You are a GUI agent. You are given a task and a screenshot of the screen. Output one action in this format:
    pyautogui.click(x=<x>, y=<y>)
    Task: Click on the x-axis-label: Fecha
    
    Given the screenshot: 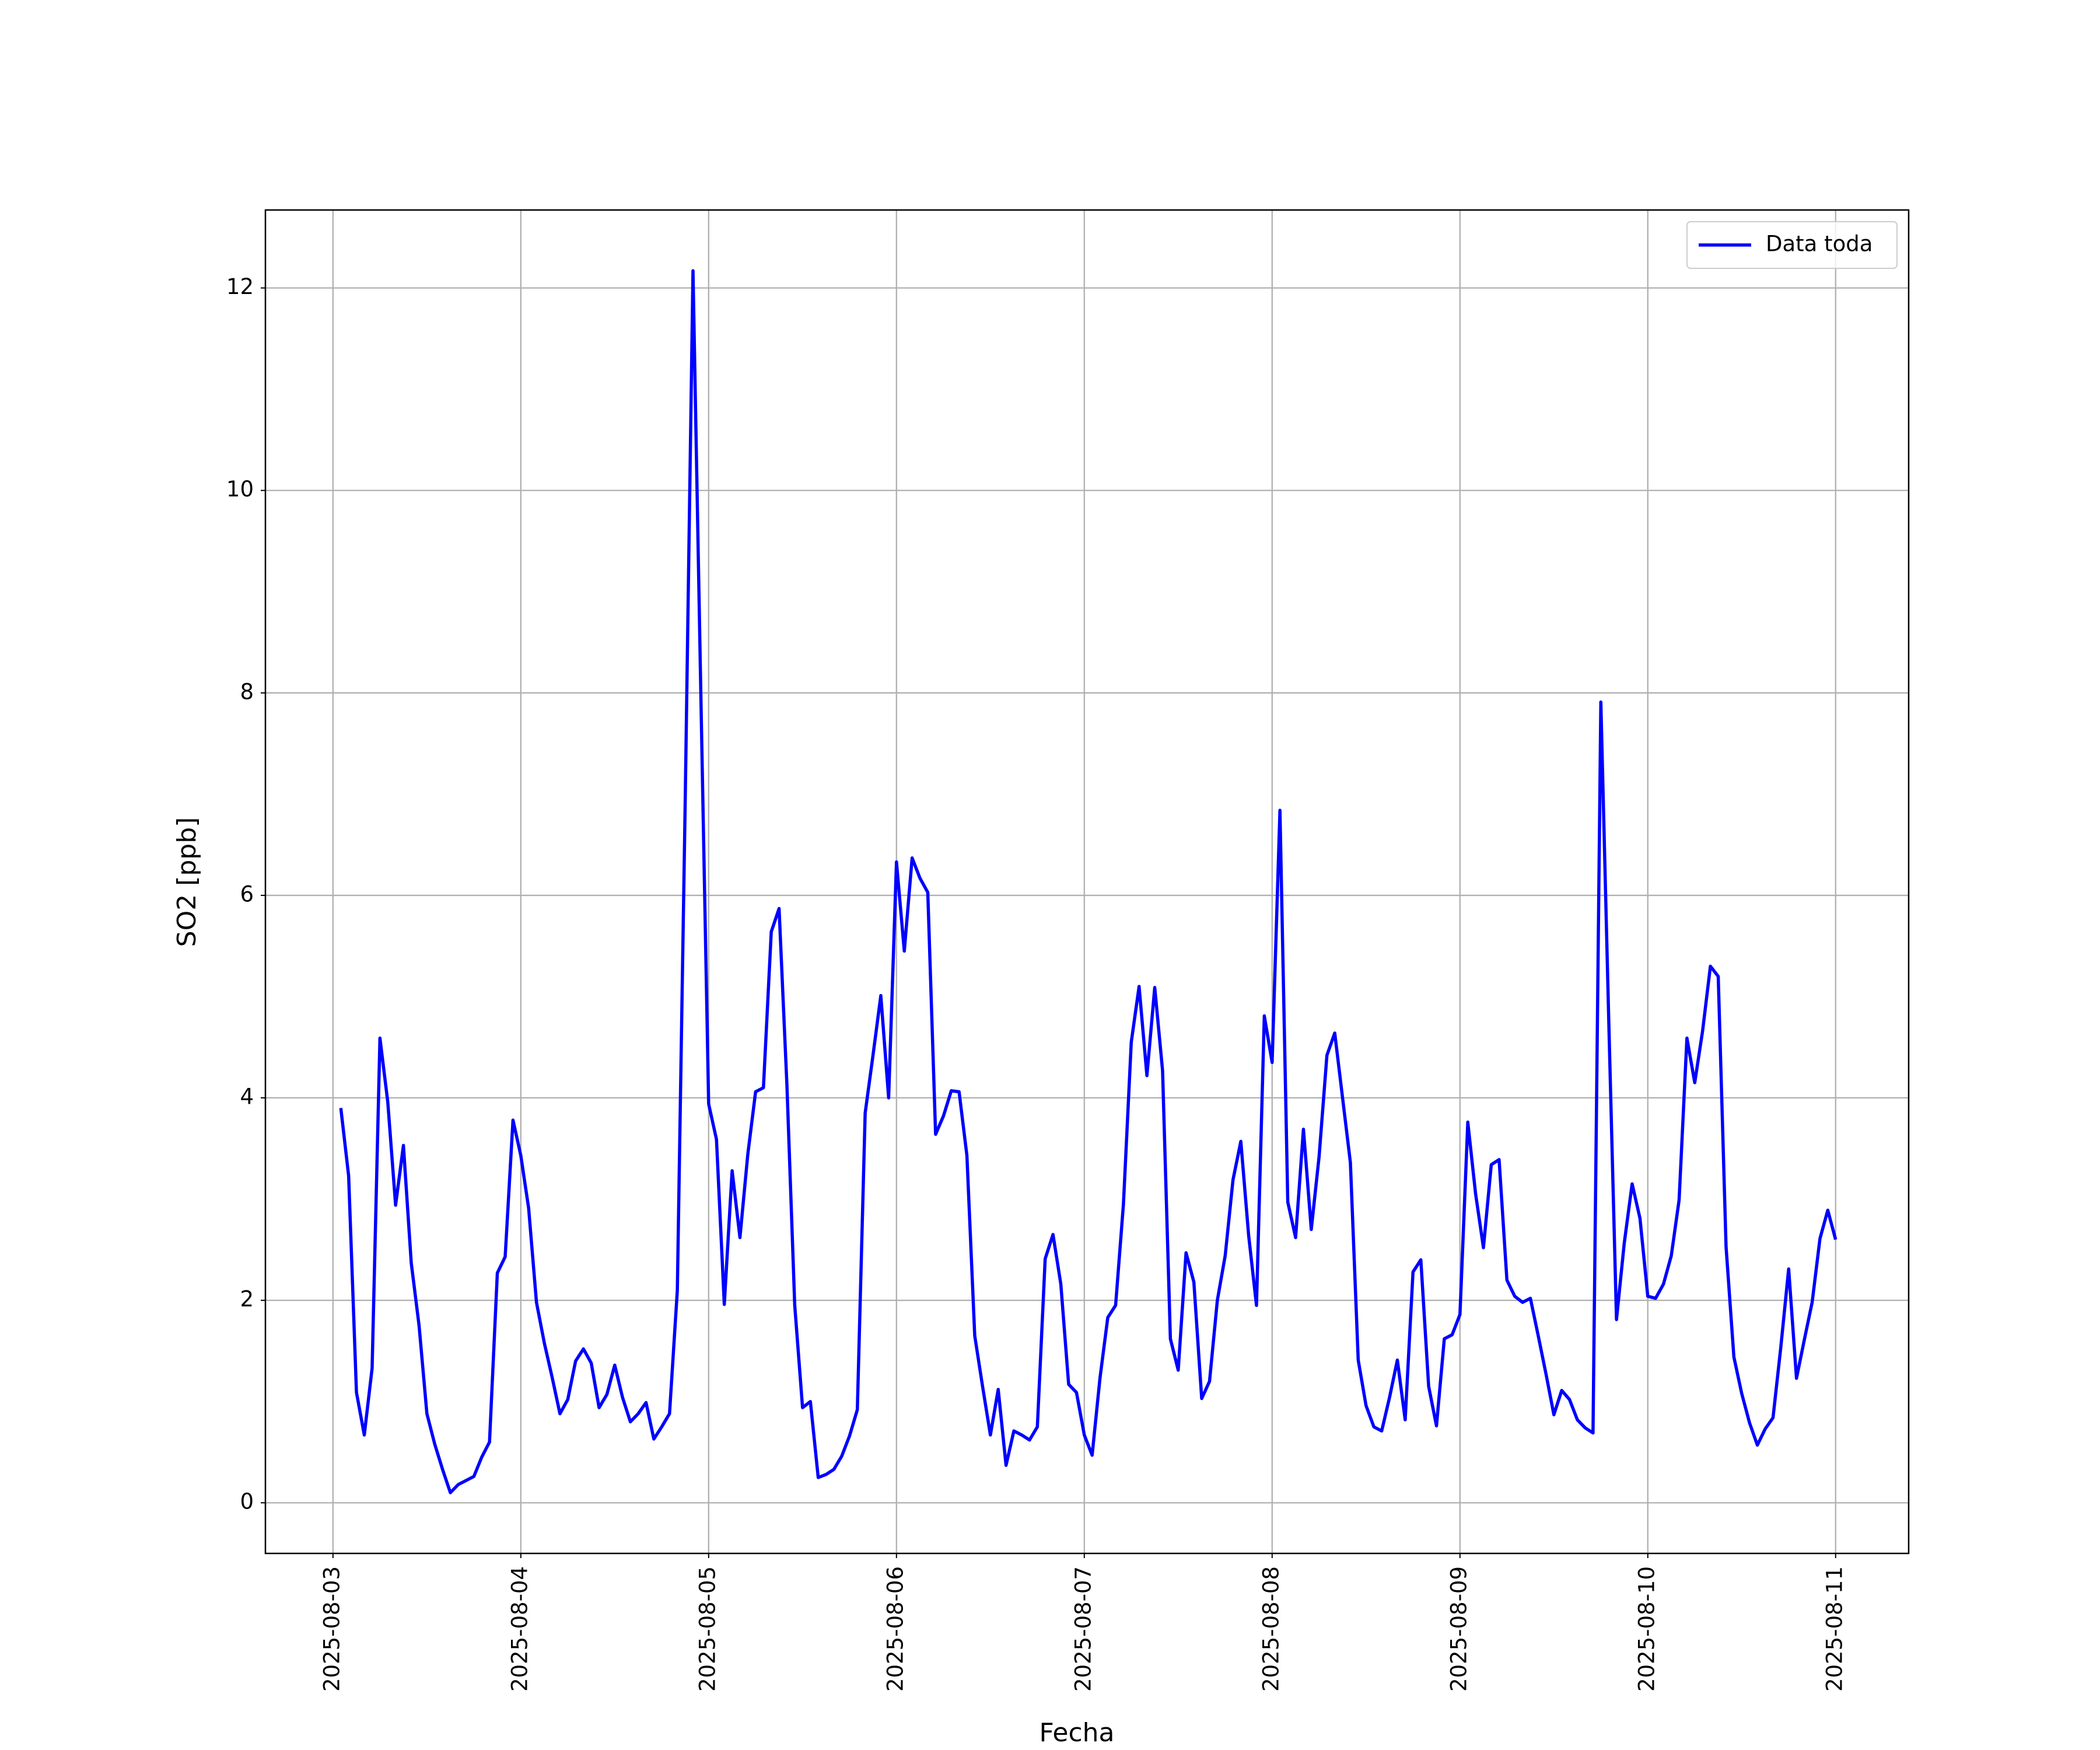 What is the action you would take?
    pyautogui.click(x=1076, y=1733)
    